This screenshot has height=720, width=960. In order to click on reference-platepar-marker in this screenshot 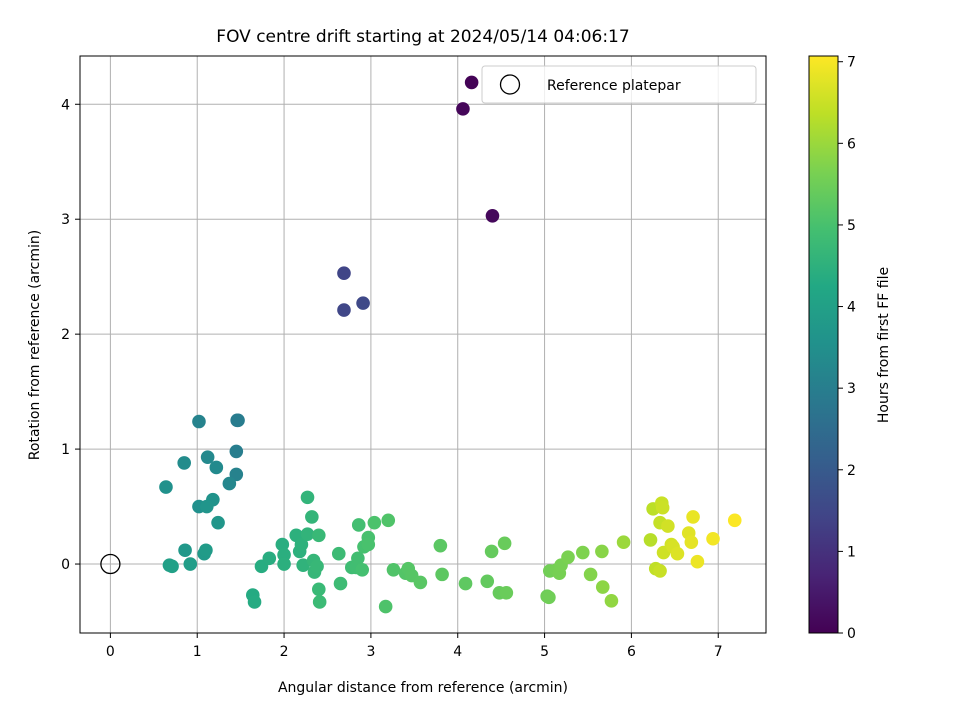, I will do `click(110, 564)`.